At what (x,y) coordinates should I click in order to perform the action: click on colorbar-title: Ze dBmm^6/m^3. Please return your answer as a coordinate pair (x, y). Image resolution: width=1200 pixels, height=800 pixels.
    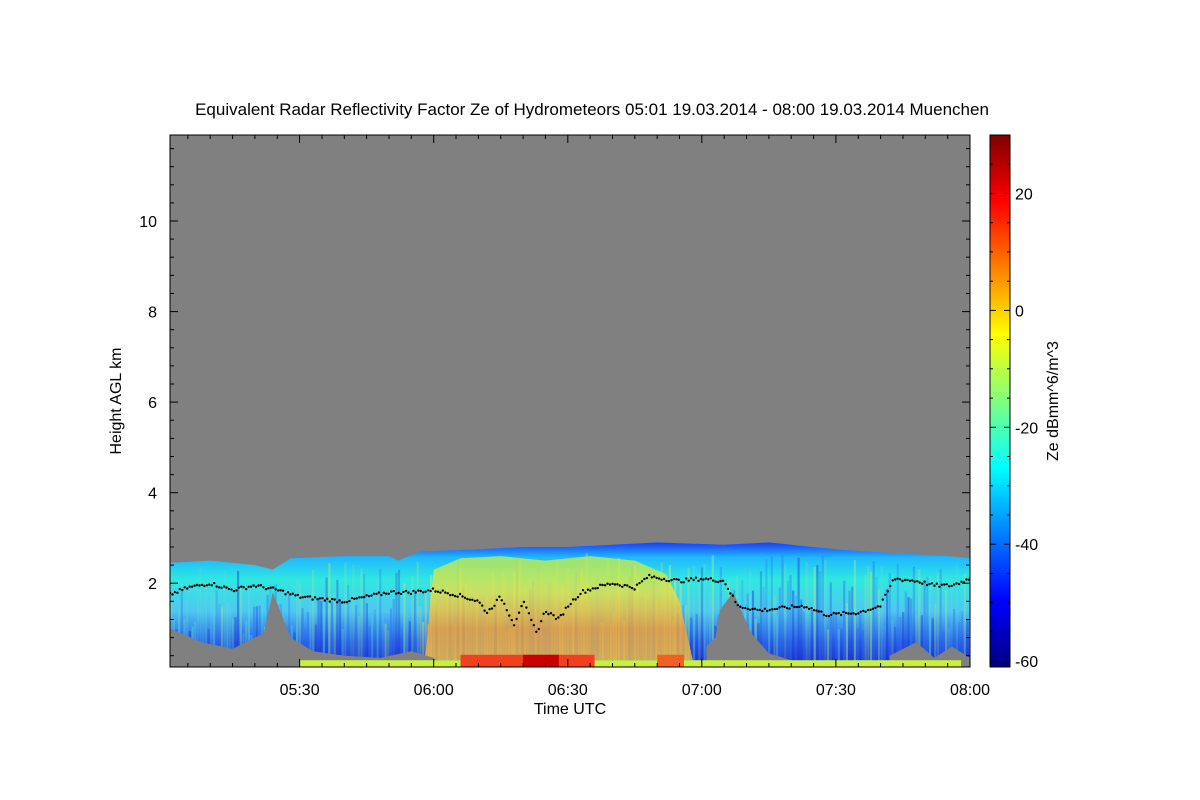
    Looking at the image, I should click on (1053, 401).